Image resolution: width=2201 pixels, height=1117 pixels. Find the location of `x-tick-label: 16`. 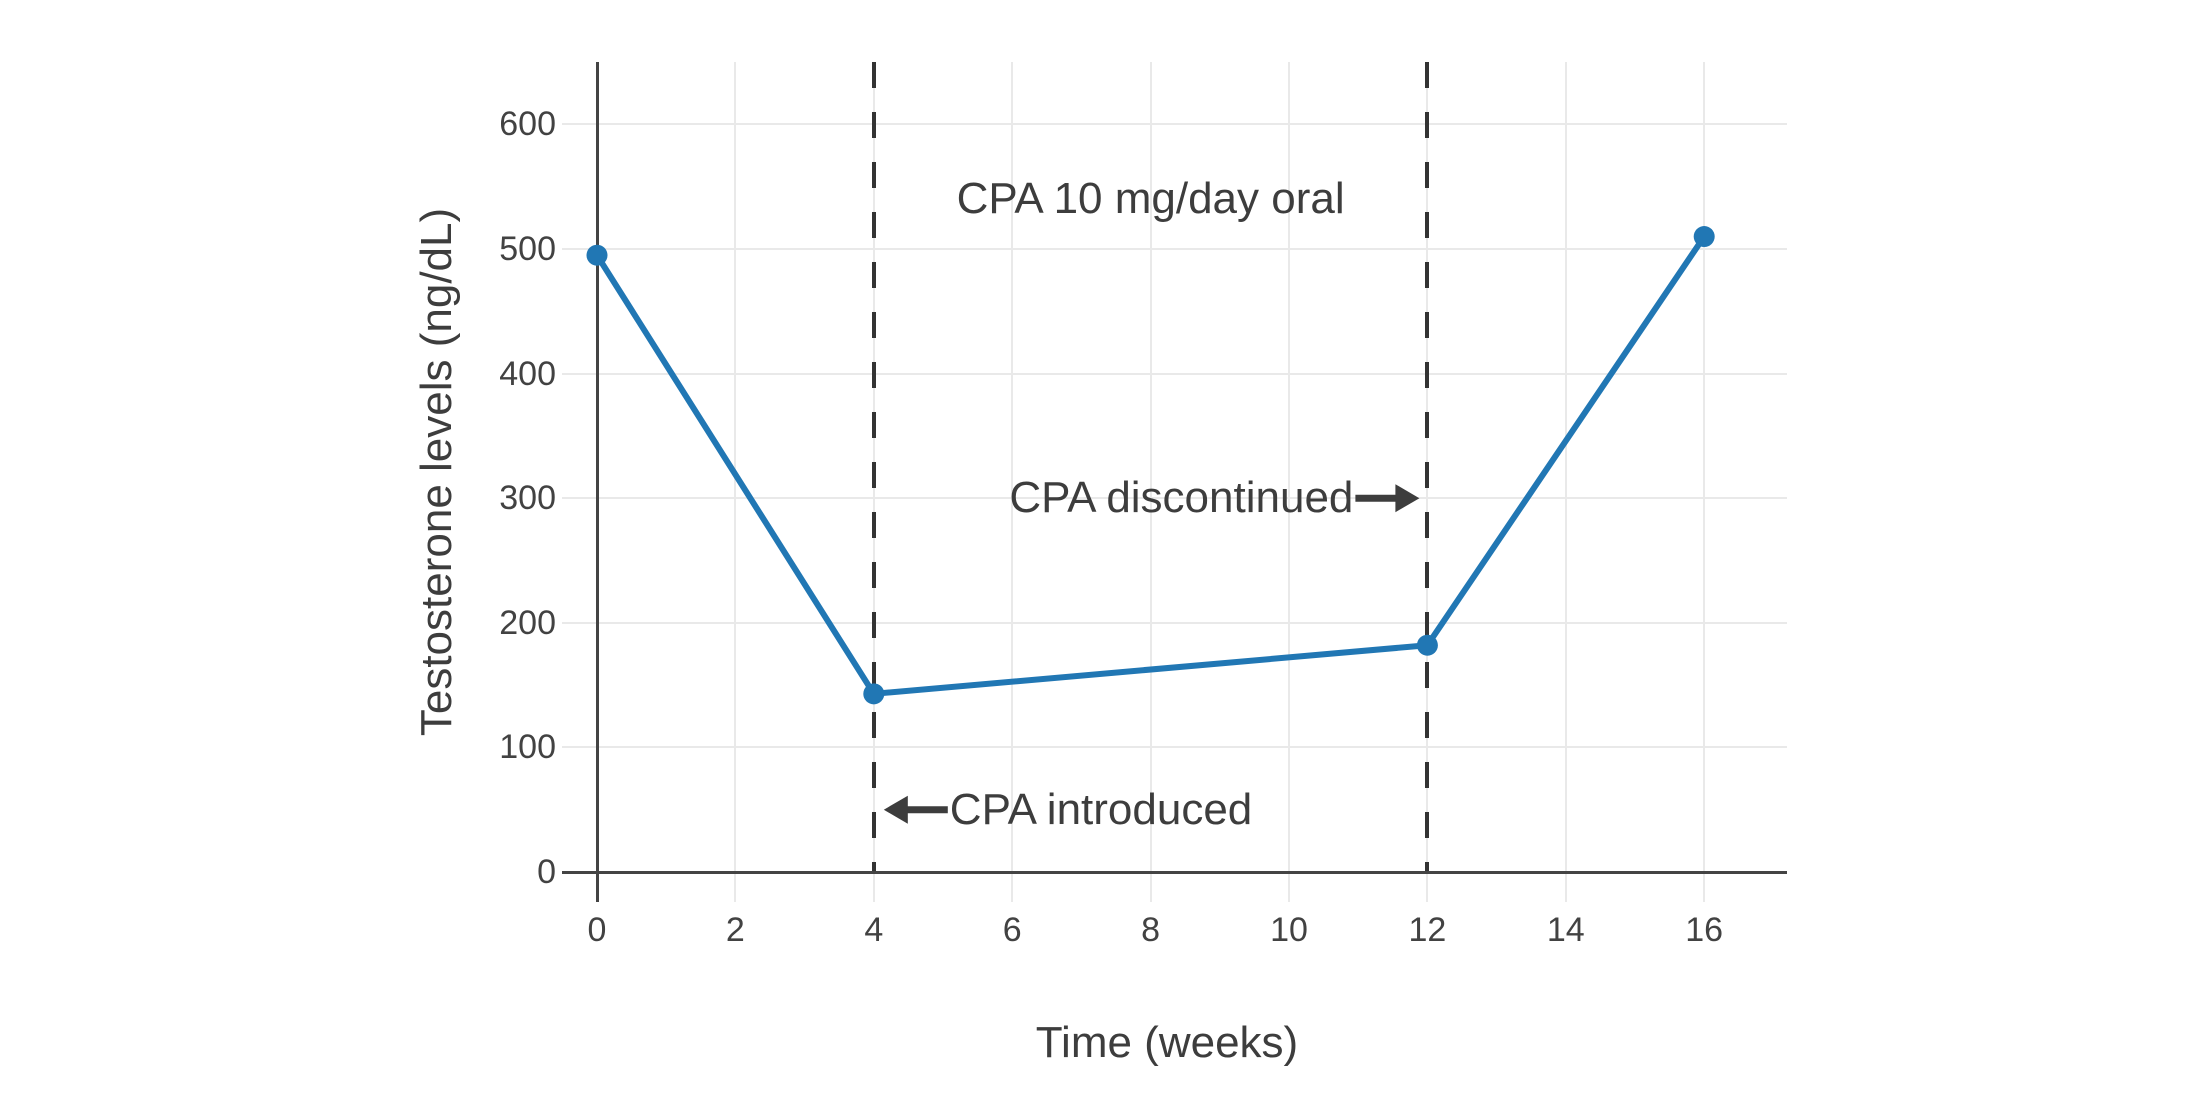

x-tick-label: 16 is located at coordinates (1704, 930).